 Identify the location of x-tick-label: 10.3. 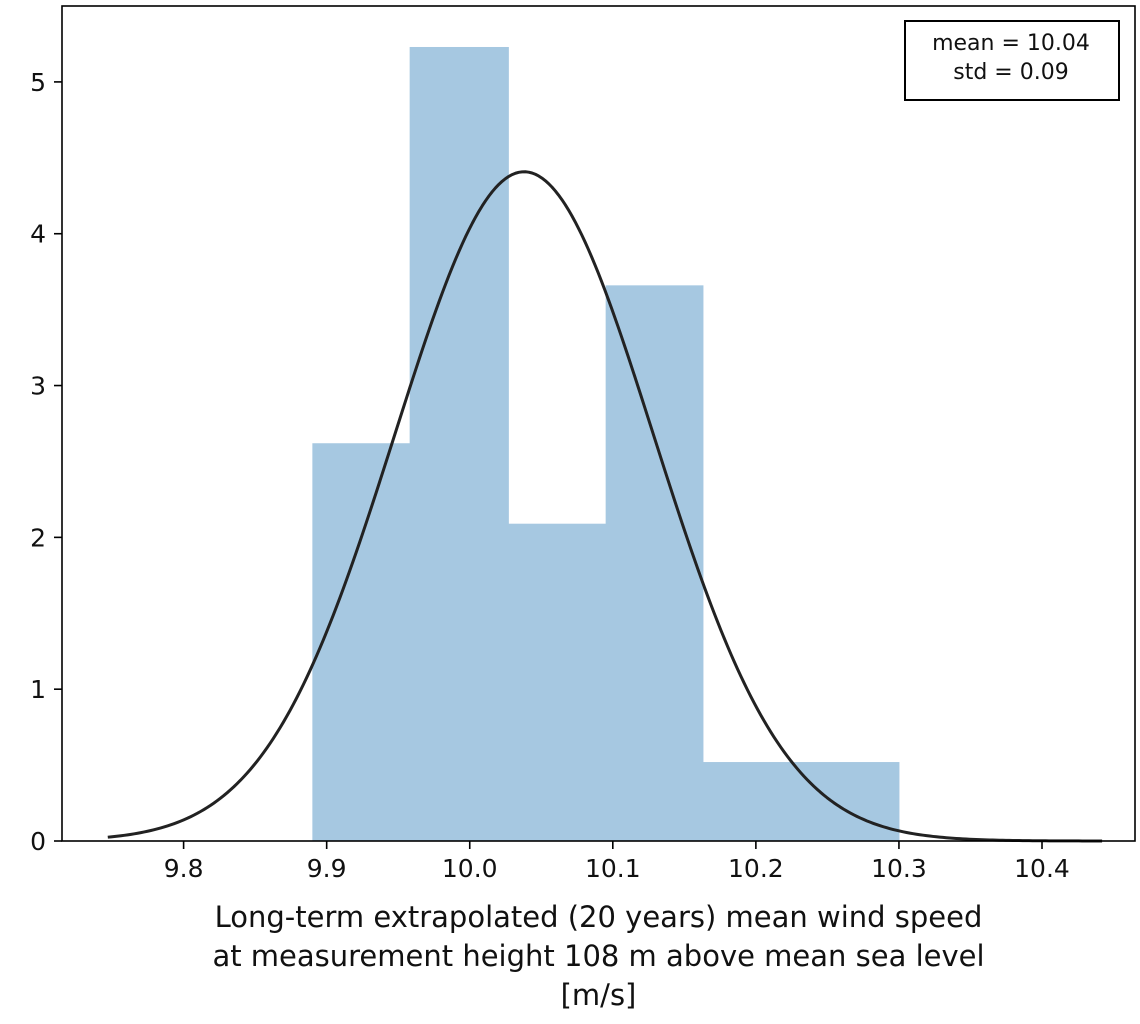
(899, 868).